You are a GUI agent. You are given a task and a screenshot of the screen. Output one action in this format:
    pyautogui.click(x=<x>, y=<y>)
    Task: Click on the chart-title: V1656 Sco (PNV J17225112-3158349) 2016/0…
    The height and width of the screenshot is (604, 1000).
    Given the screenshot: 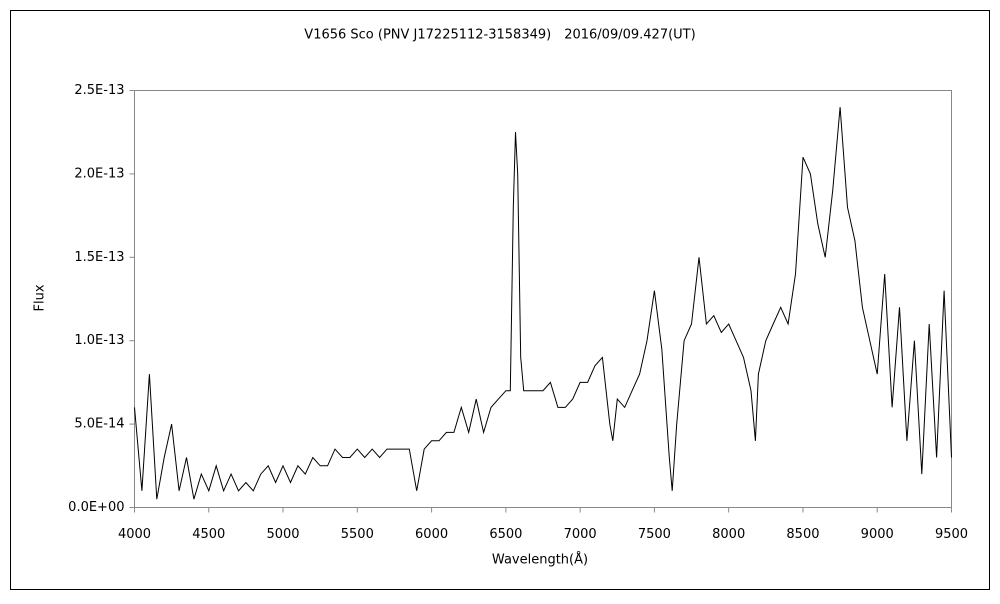 What is the action you would take?
    pyautogui.click(x=499, y=35)
    